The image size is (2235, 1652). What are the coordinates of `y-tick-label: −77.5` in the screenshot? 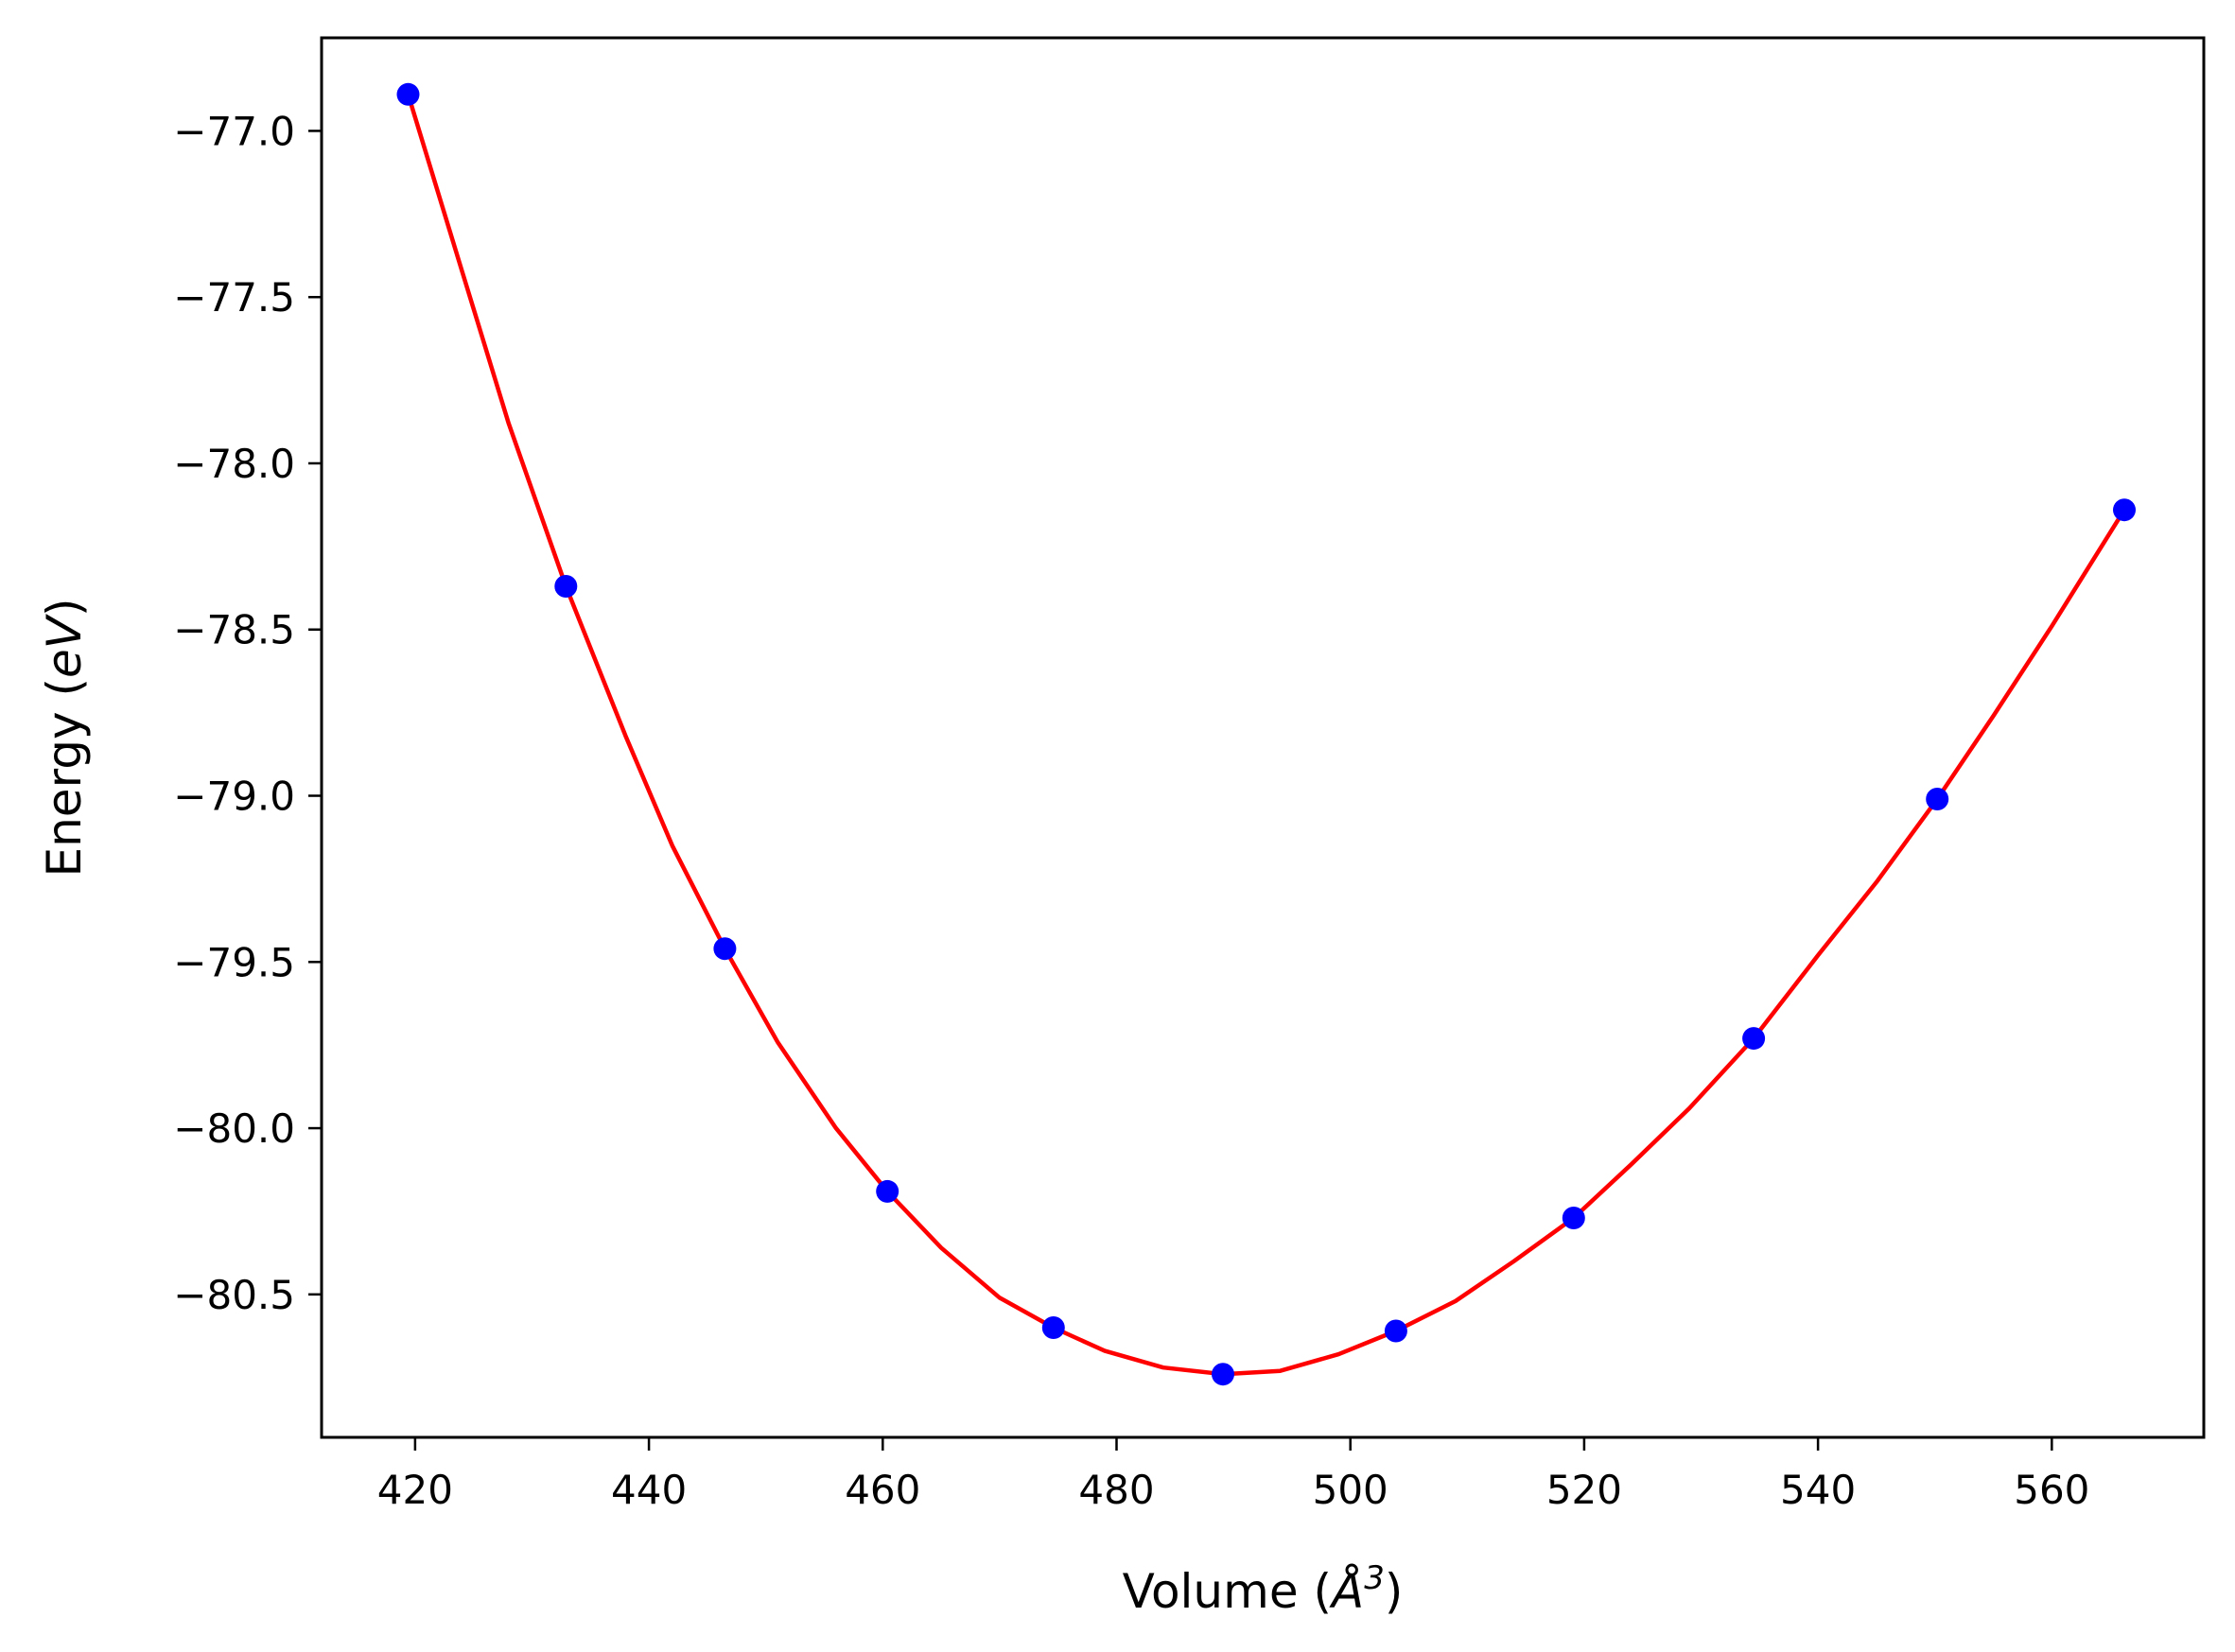 It's located at (234, 298).